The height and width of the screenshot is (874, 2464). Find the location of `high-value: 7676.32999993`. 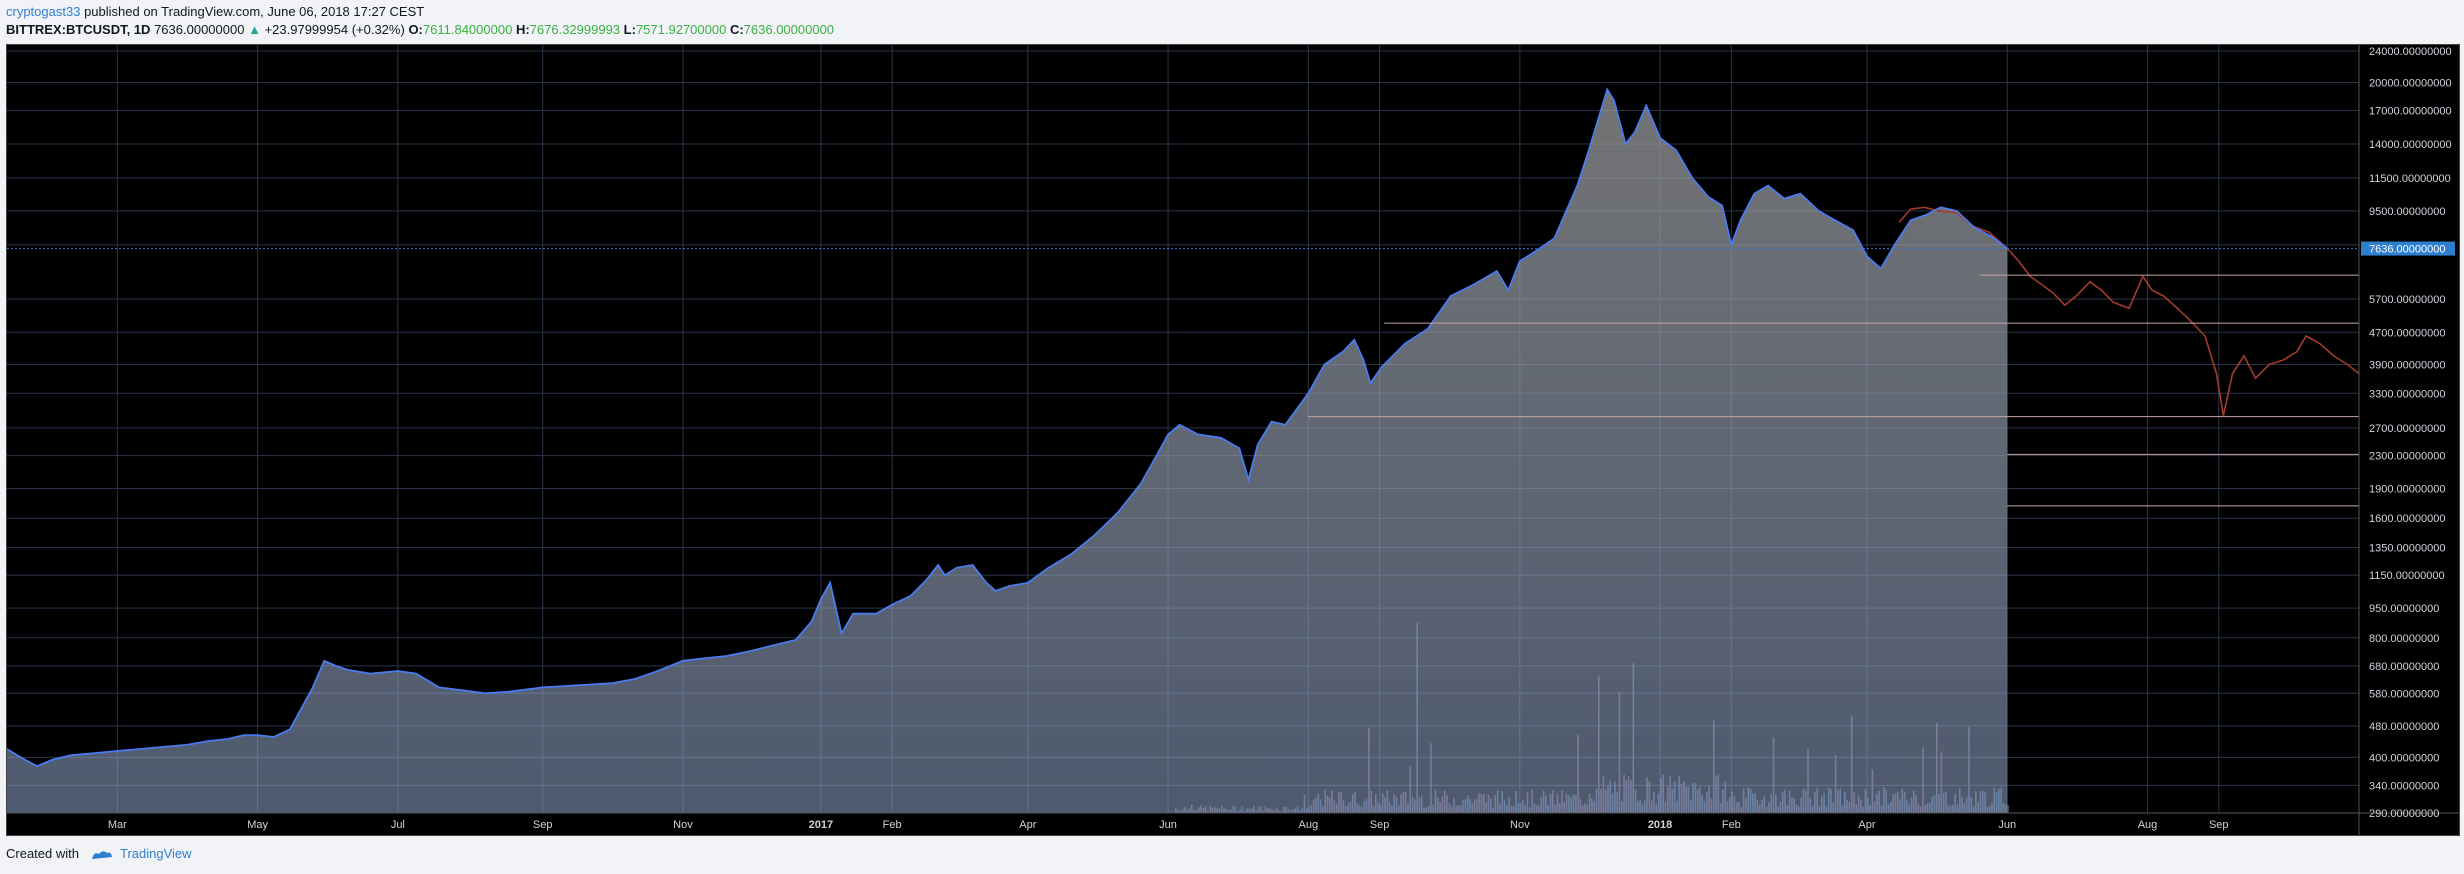

high-value: 7676.32999993 is located at coordinates (575, 29).